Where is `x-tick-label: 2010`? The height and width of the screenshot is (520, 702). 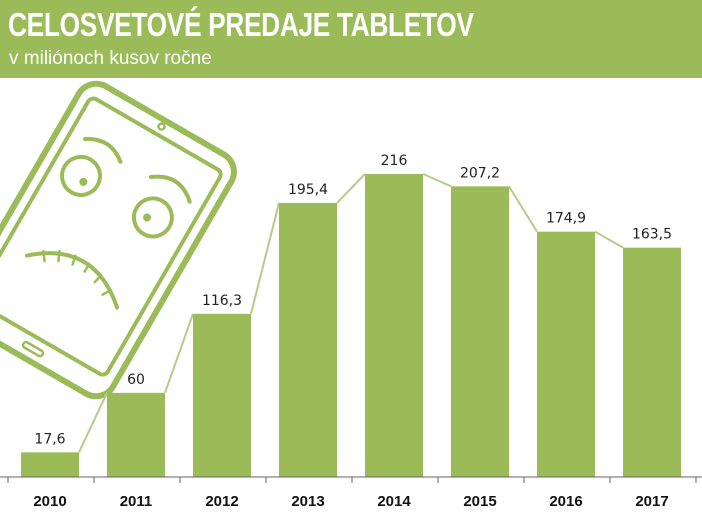
x-tick-label: 2010 is located at coordinates (49, 501).